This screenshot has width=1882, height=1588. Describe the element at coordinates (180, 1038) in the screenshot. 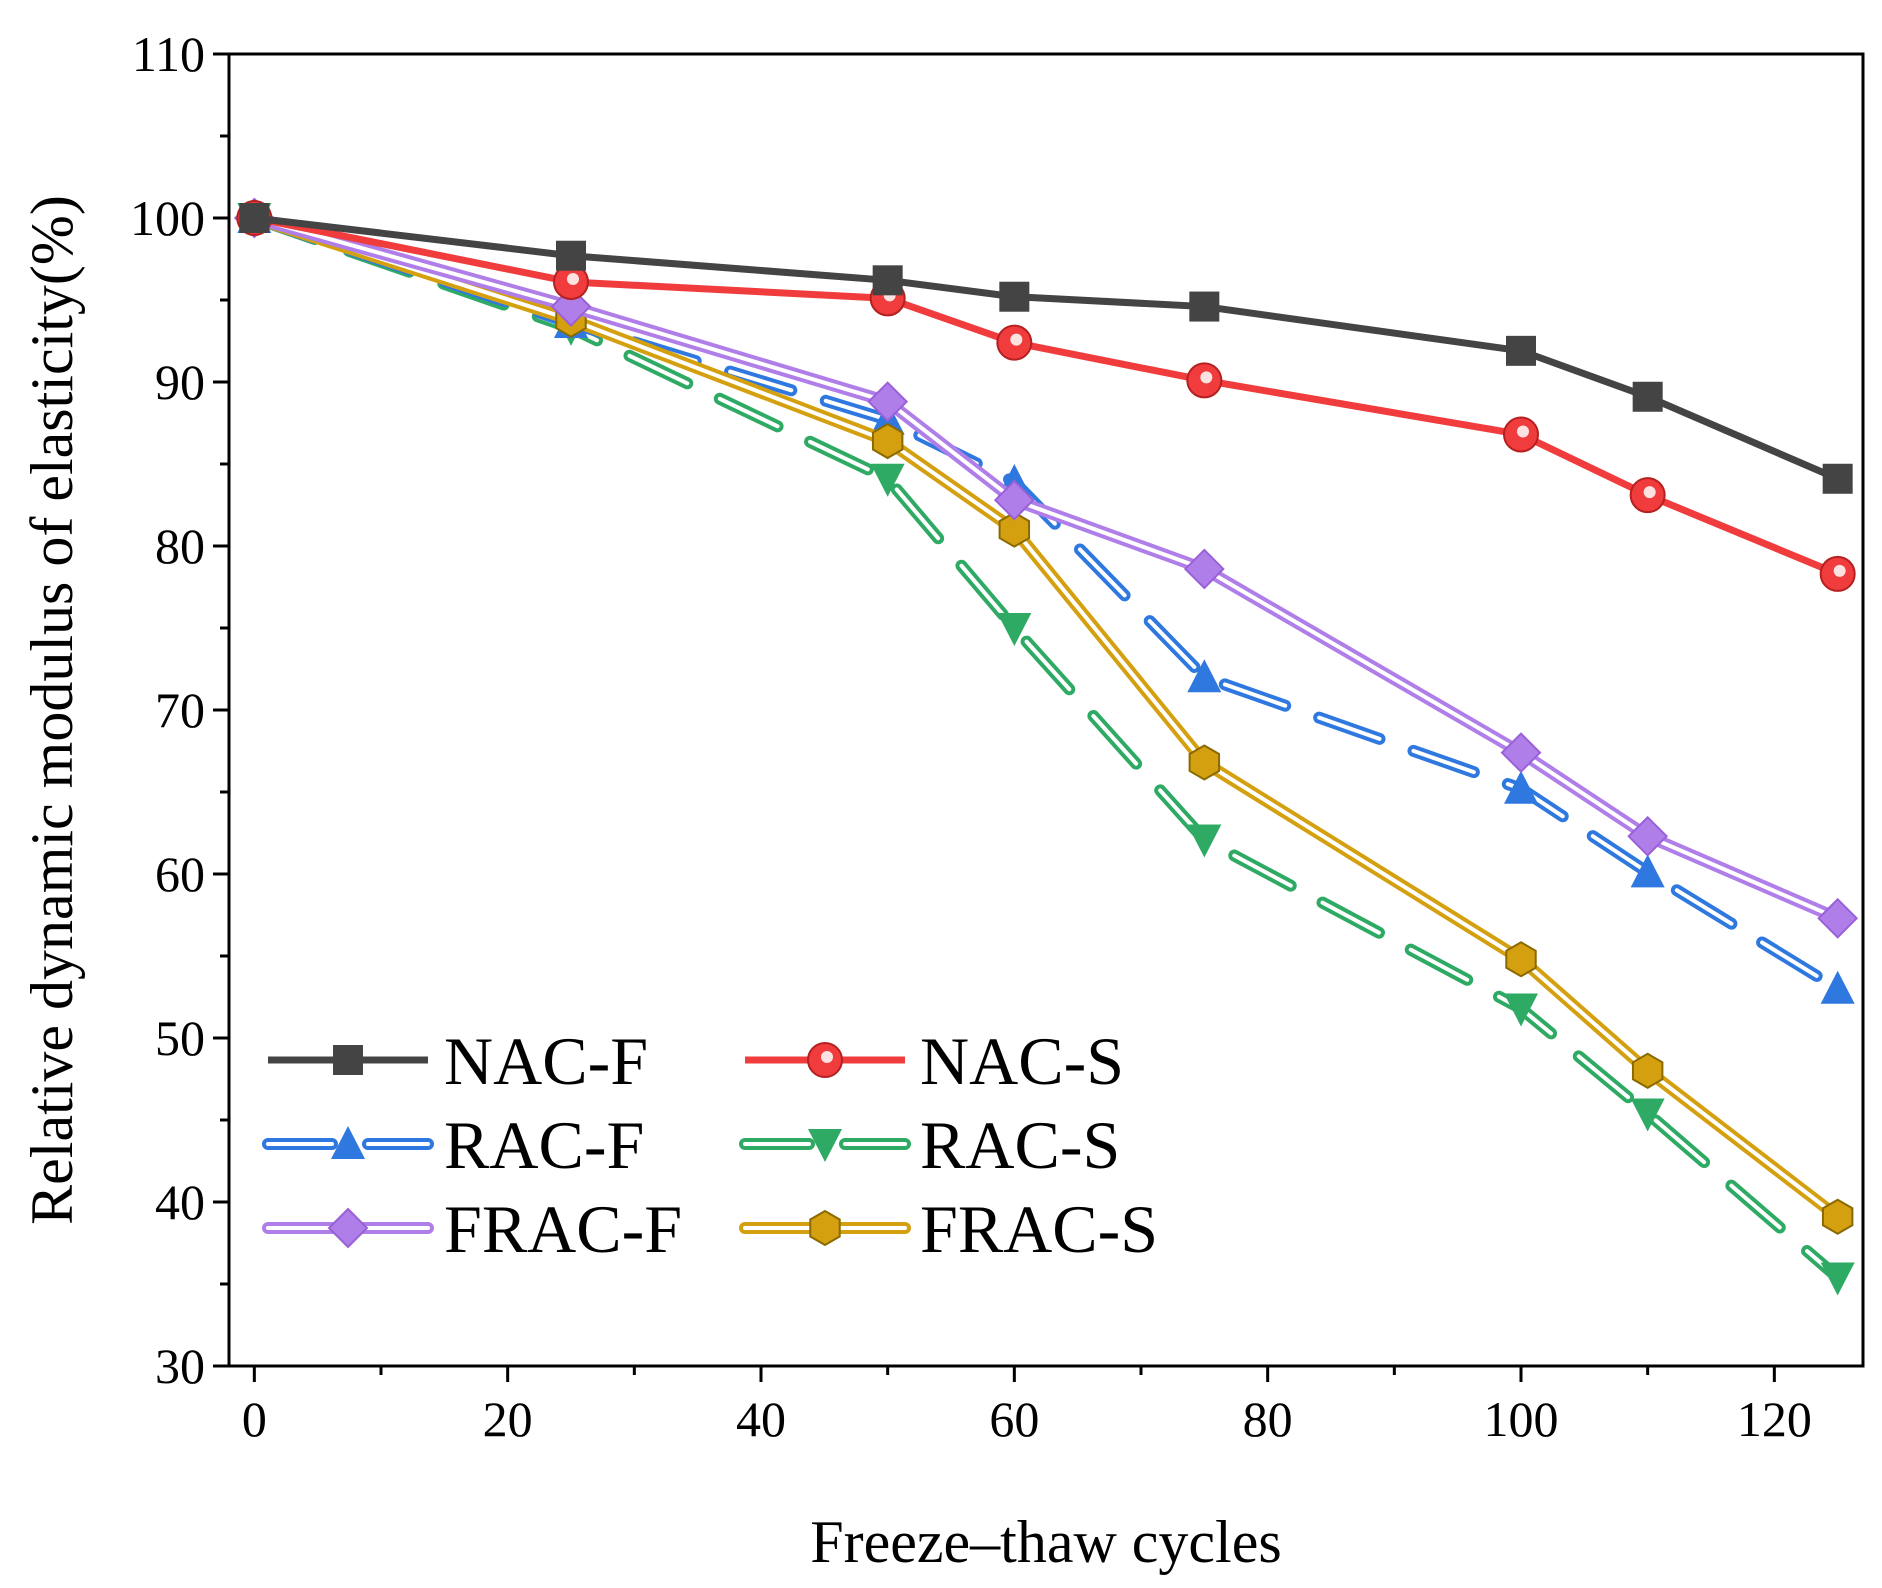

I see `y-tick-label: 50` at that location.